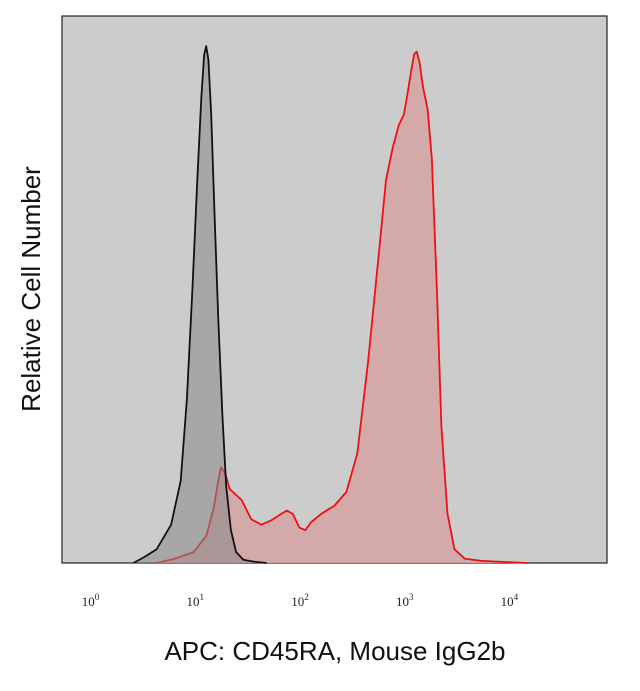 The height and width of the screenshot is (691, 640). What do you see at coordinates (405, 600) in the screenshot?
I see `x-tick-label-3: 10³` at bounding box center [405, 600].